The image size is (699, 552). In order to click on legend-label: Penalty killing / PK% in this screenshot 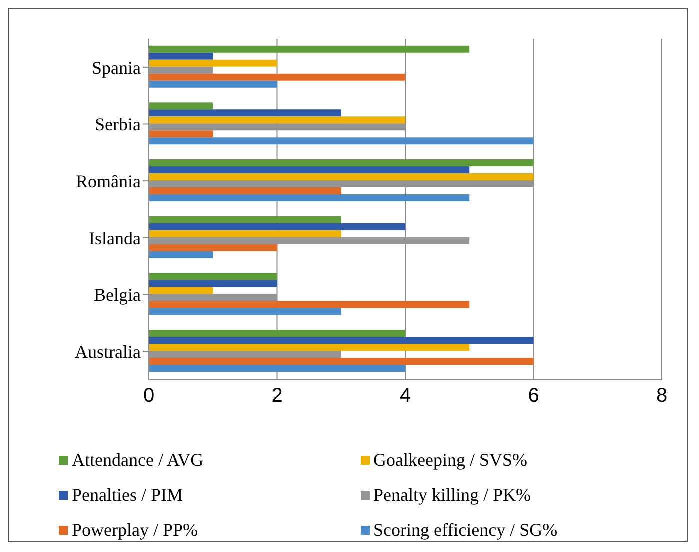, I will do `click(452, 495)`.